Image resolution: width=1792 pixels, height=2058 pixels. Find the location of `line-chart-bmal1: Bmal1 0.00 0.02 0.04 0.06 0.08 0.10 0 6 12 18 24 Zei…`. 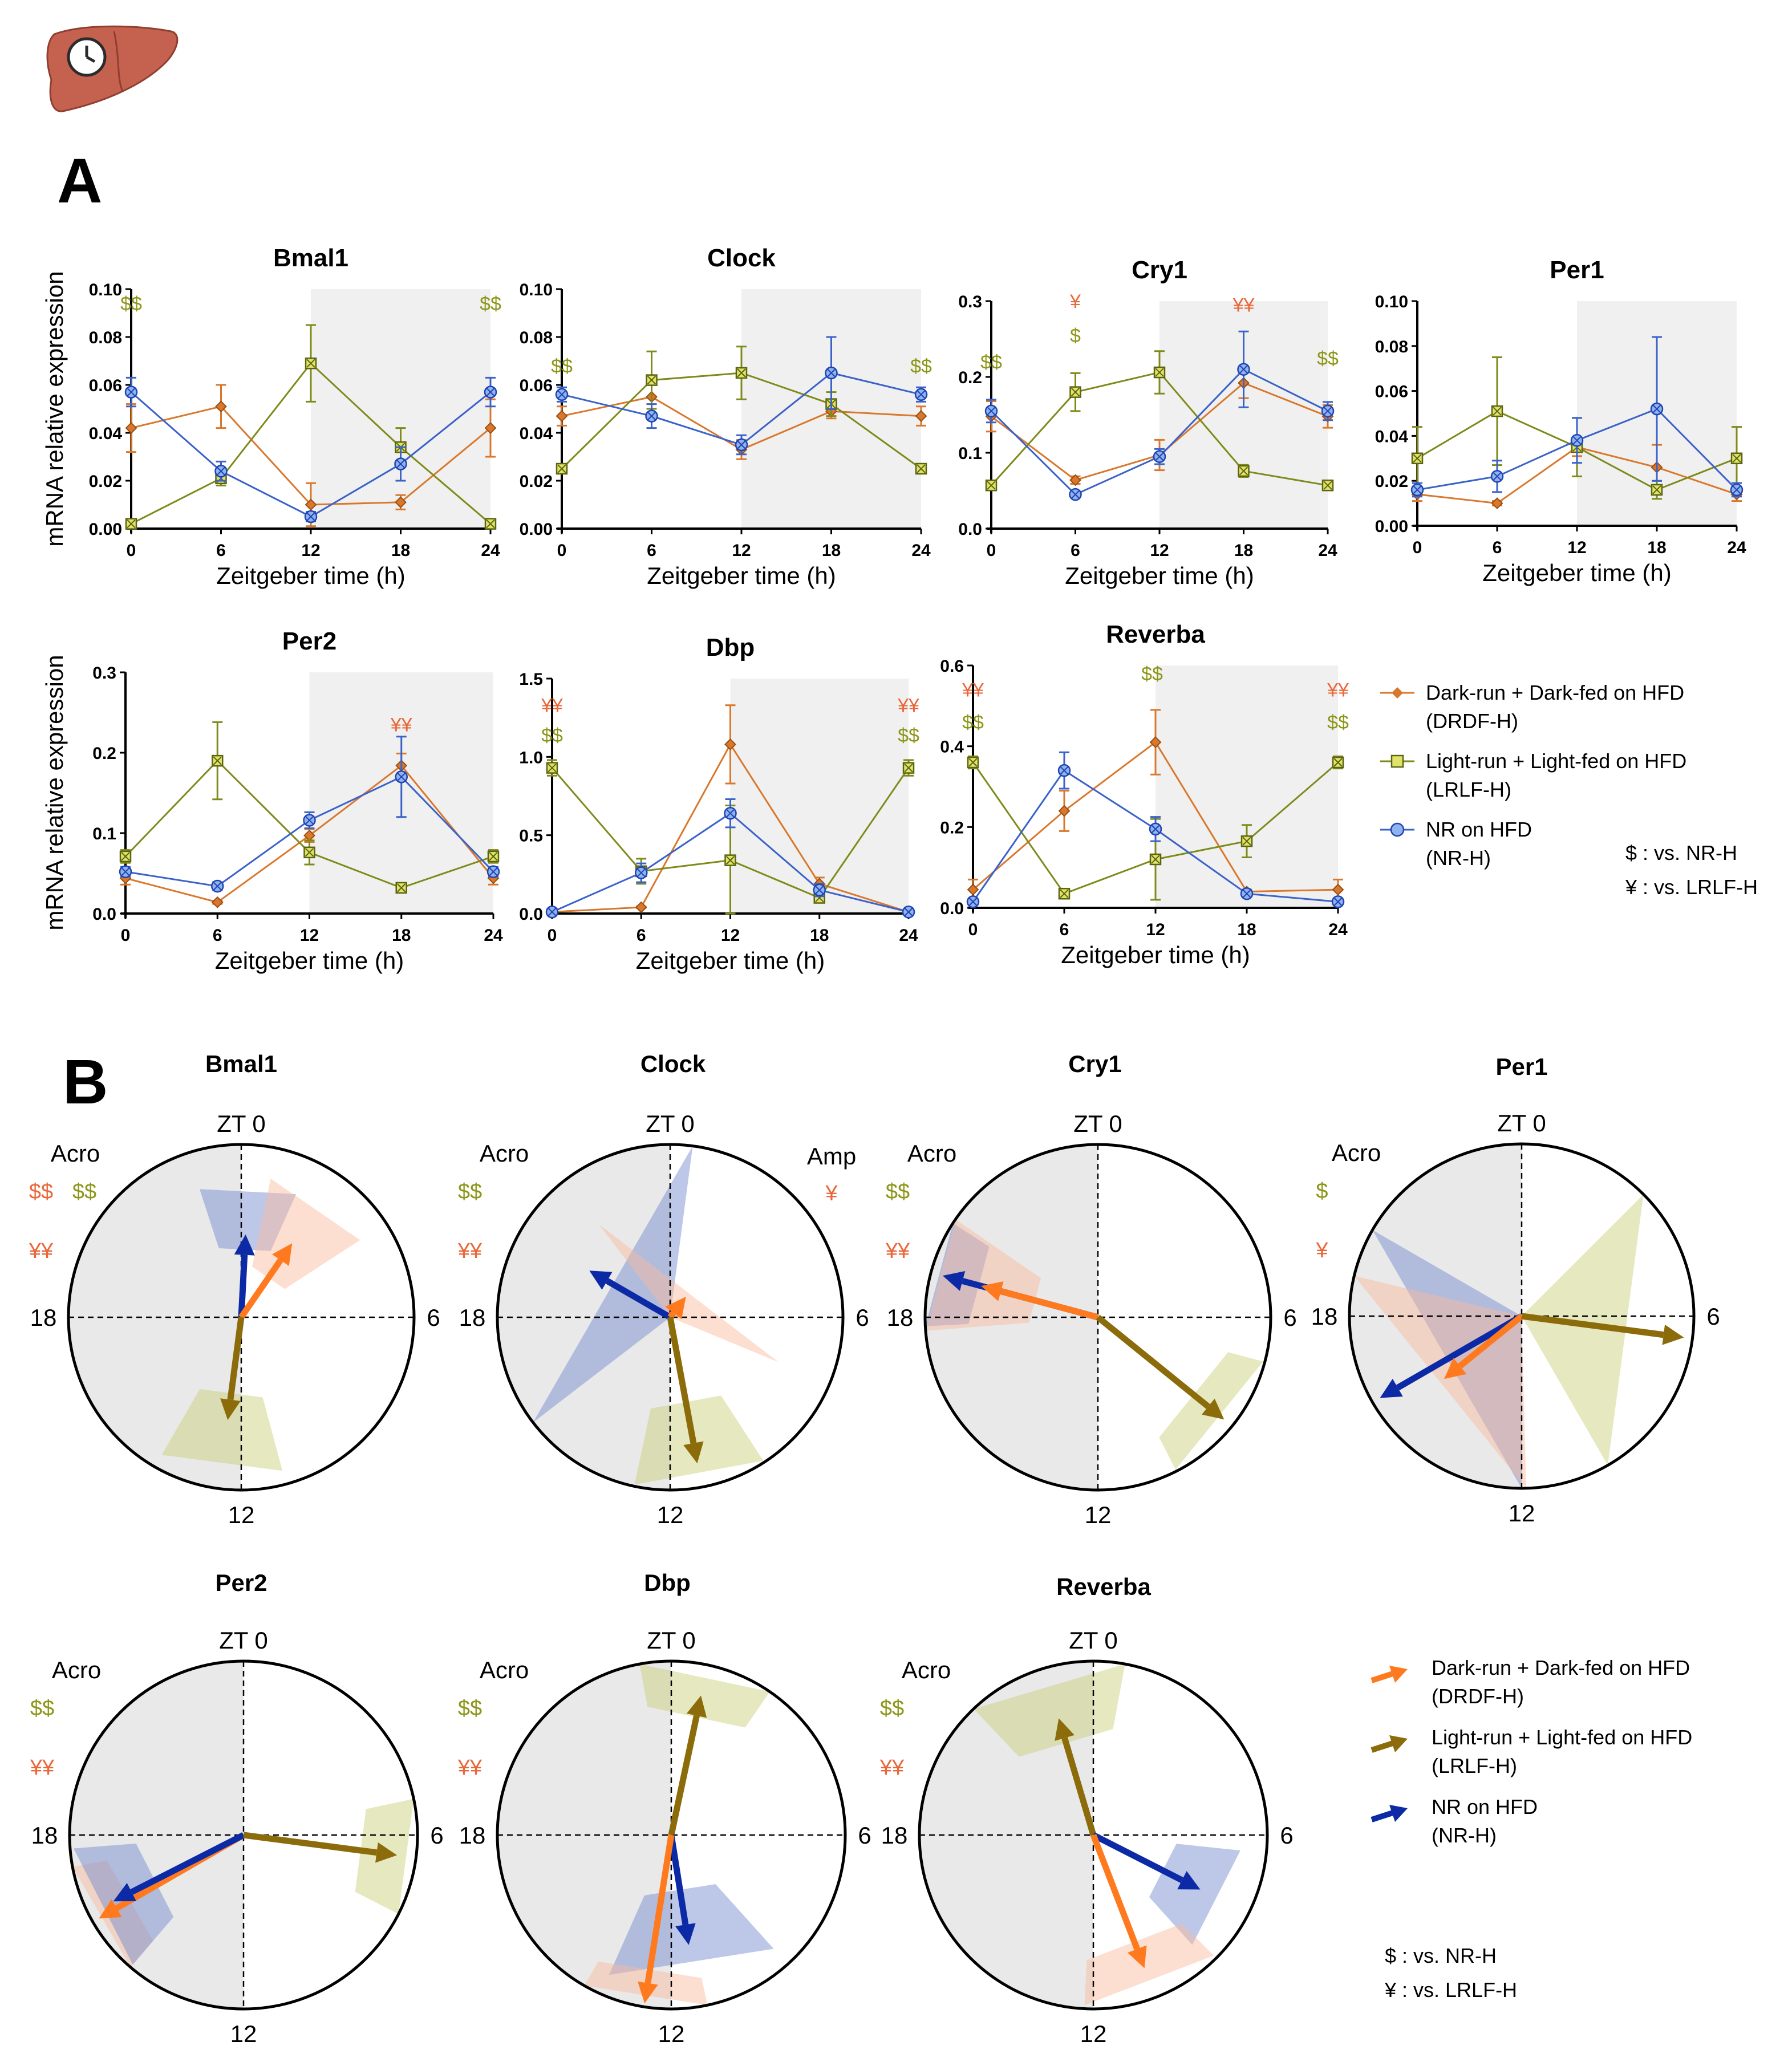

line-chart-bmal1: Bmal1 0.00 0.02 0.04 0.06 0.08 0.10 0 6 12 18 24 Zei… is located at coordinates (295, 416).